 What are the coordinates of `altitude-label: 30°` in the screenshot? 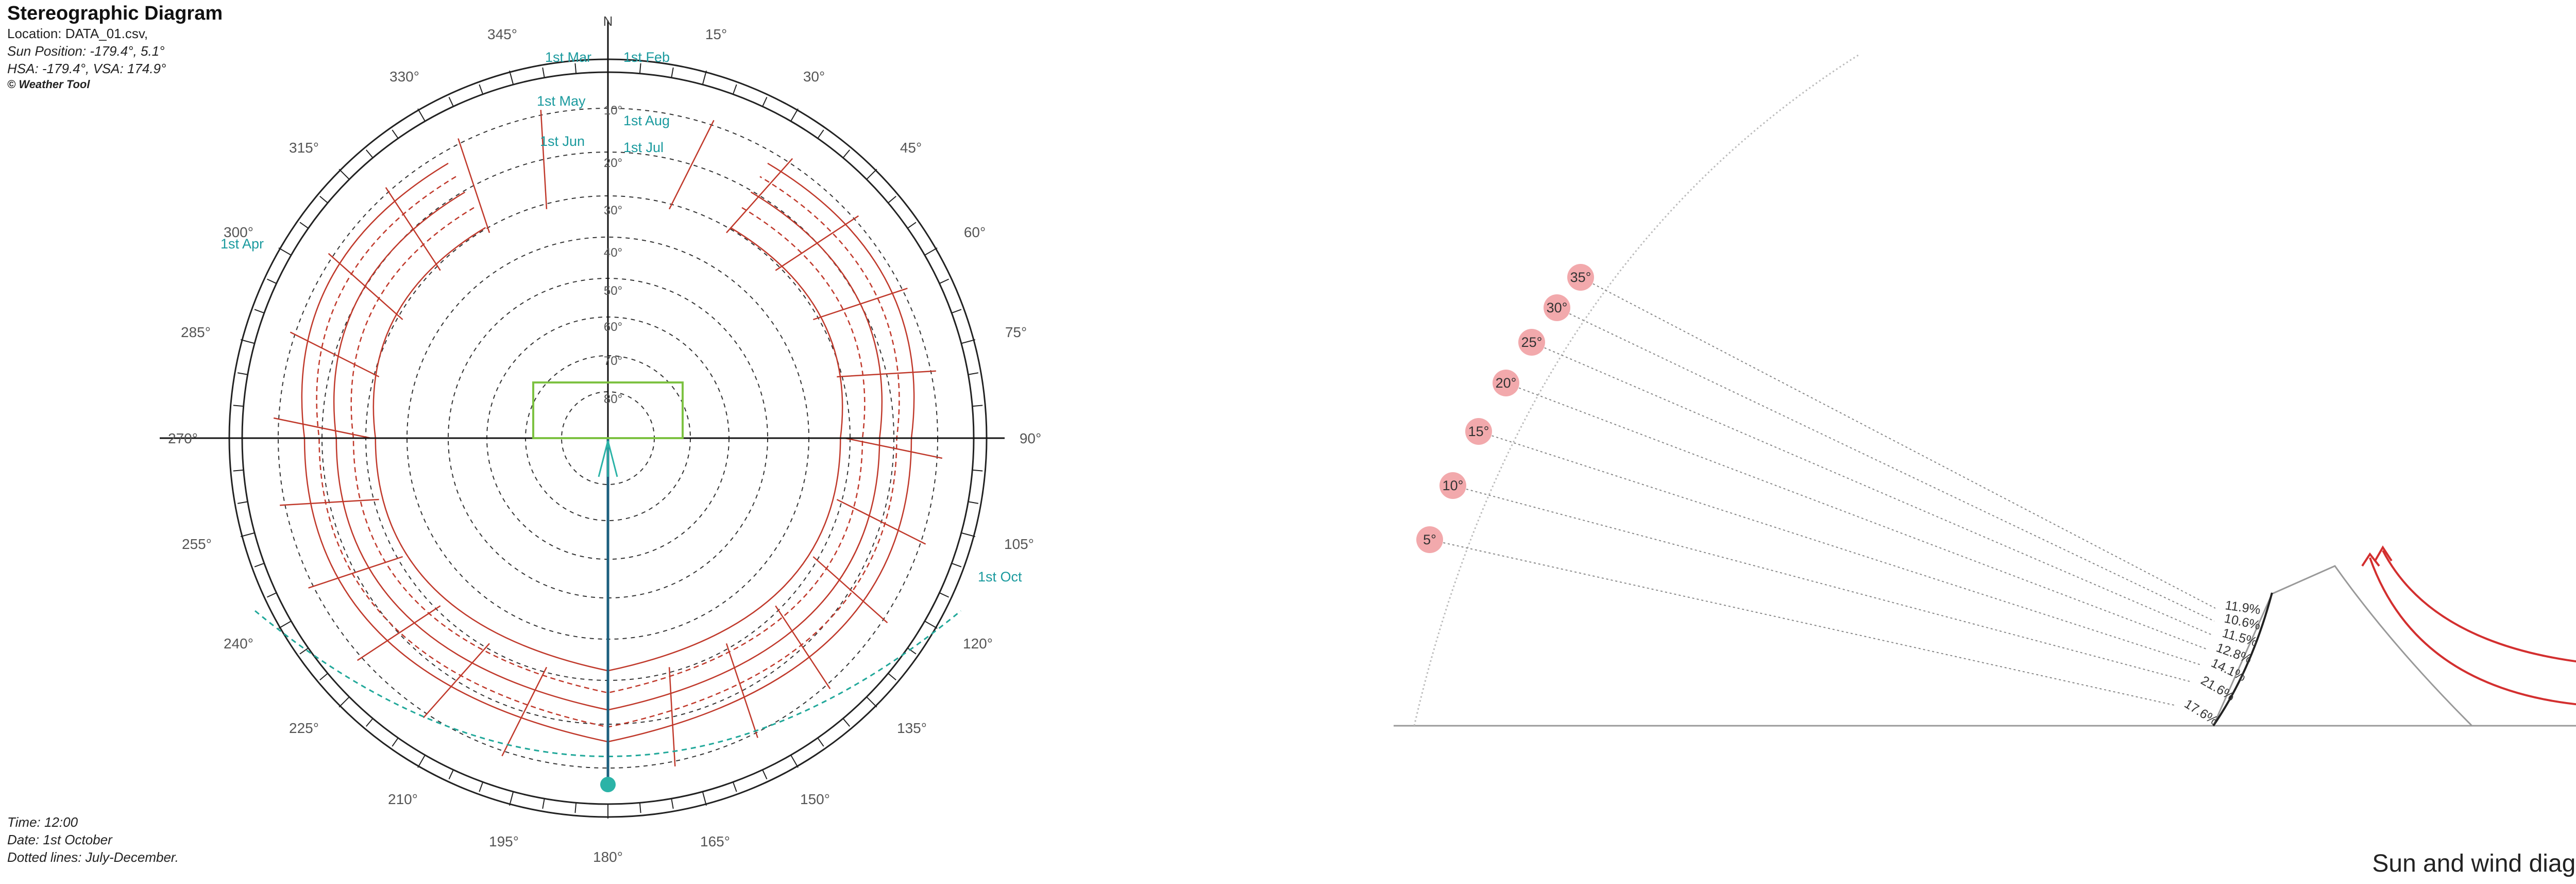 It's located at (613, 211).